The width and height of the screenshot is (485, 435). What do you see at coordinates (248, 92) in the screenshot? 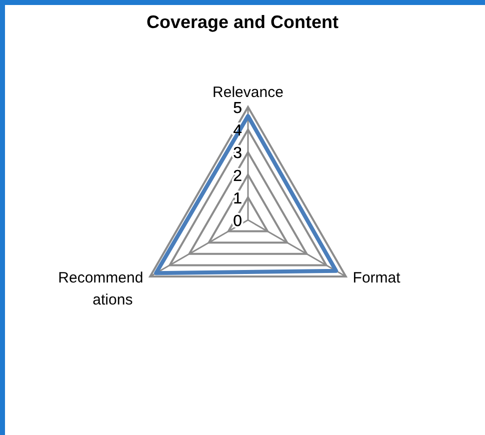
I see `spoke-label: Relevance` at bounding box center [248, 92].